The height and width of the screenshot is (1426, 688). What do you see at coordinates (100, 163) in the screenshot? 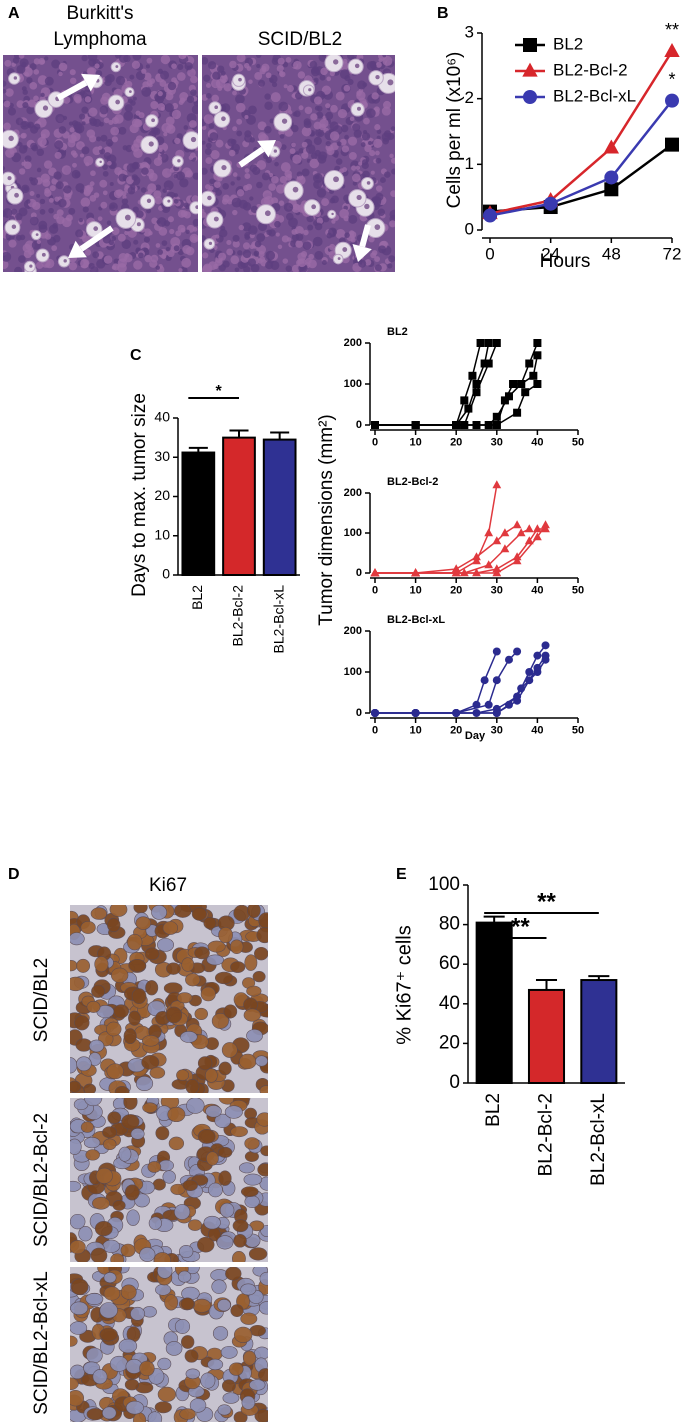
I see `micrograph` at bounding box center [100, 163].